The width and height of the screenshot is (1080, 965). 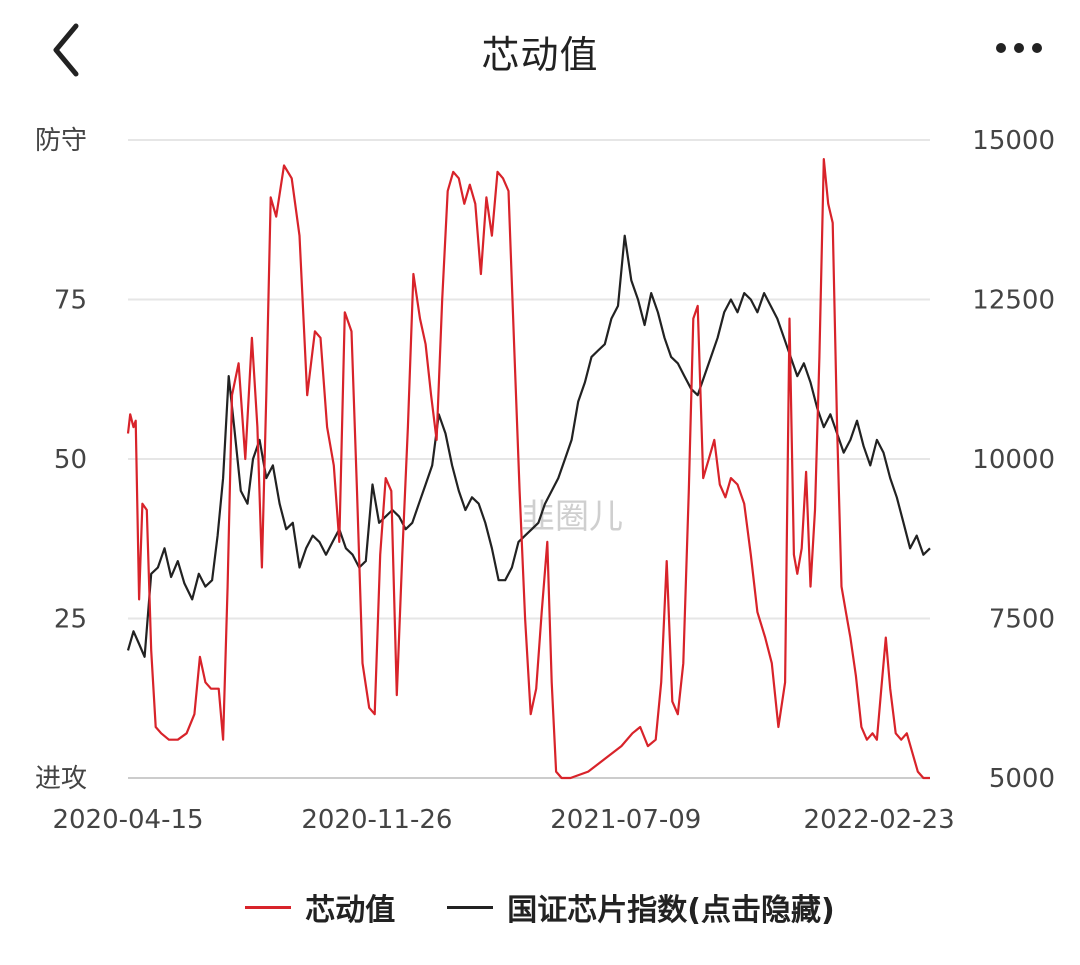 I want to click on y-left-tick-label: 防守, so click(x=61, y=141).